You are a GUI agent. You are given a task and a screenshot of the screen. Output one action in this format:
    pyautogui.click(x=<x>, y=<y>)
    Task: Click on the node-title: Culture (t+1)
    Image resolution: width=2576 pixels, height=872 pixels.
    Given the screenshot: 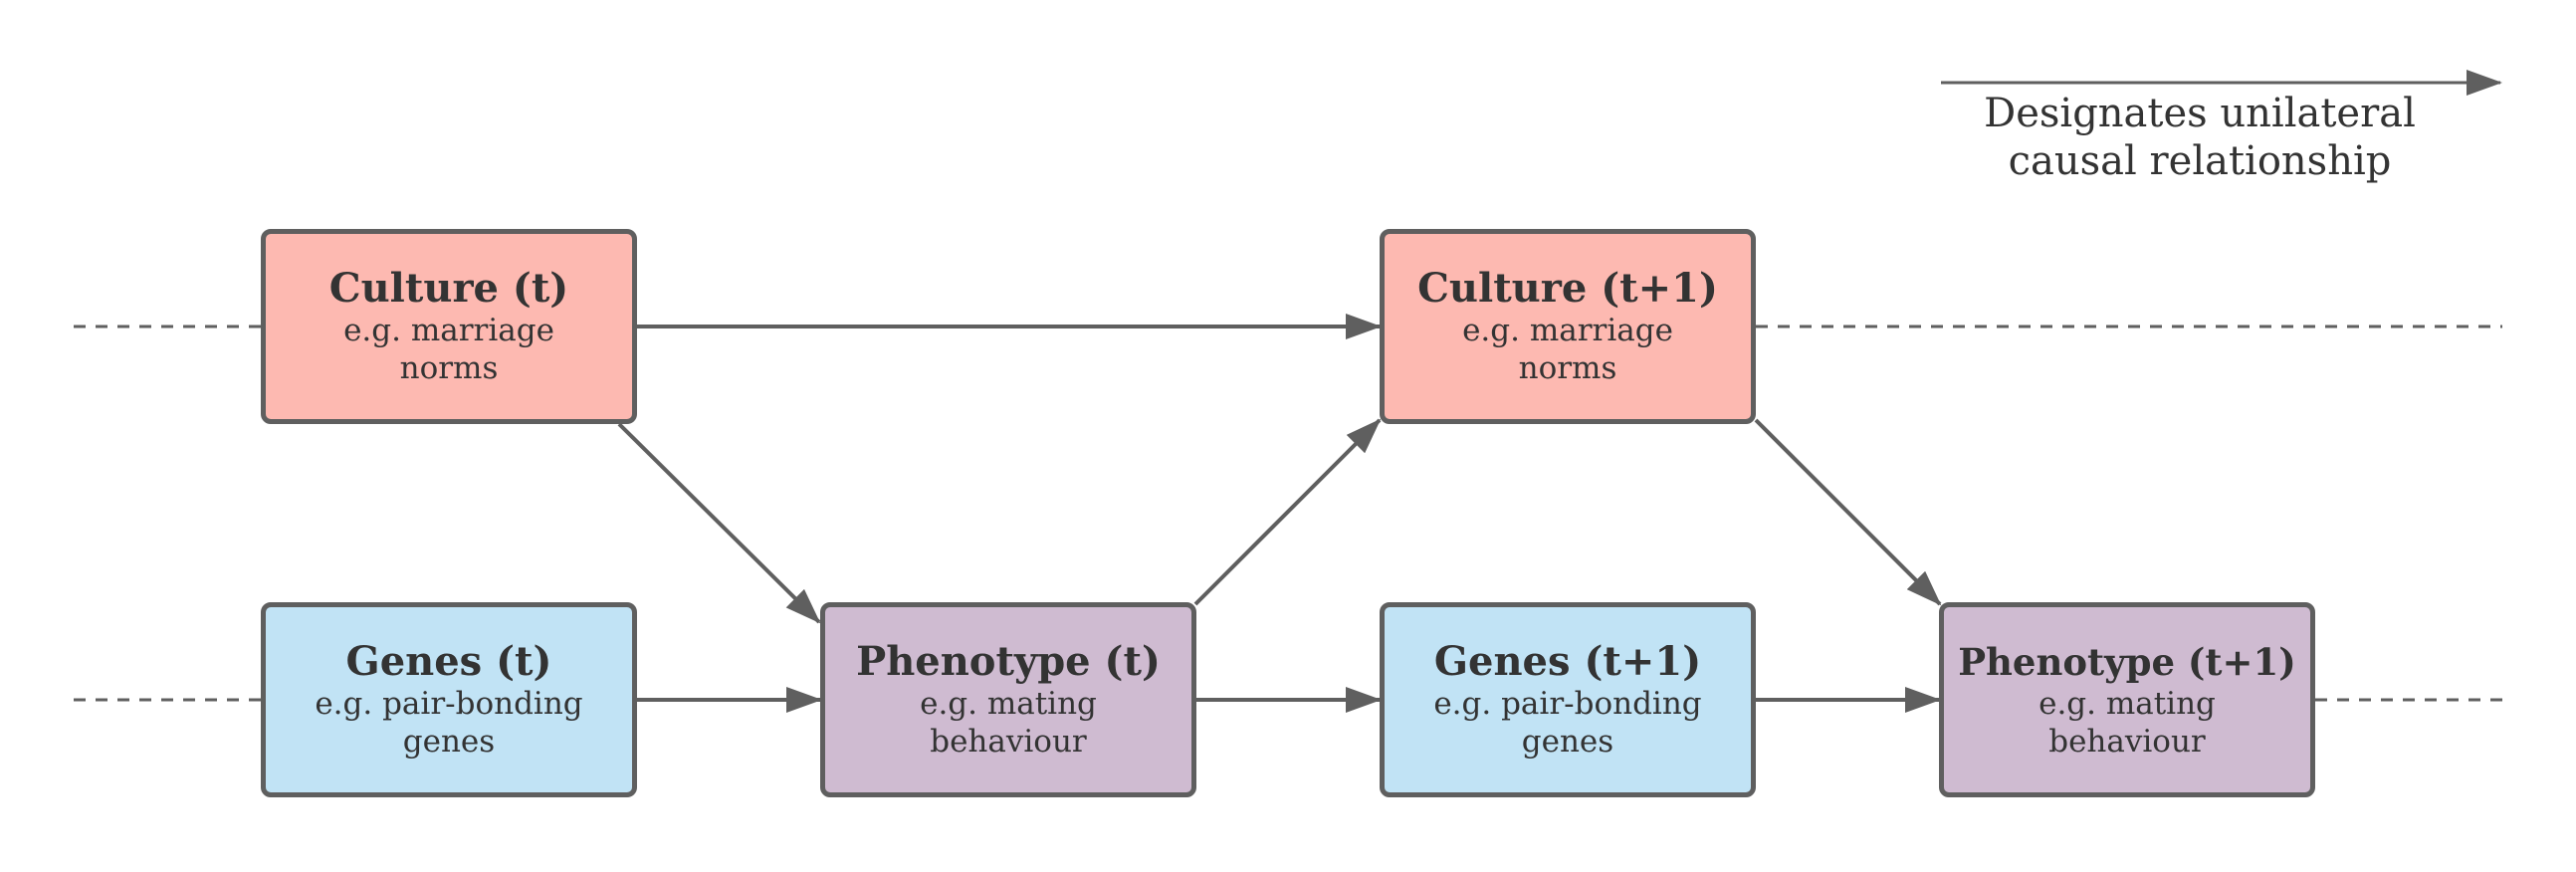 What is the action you would take?
    pyautogui.click(x=1567, y=288)
    